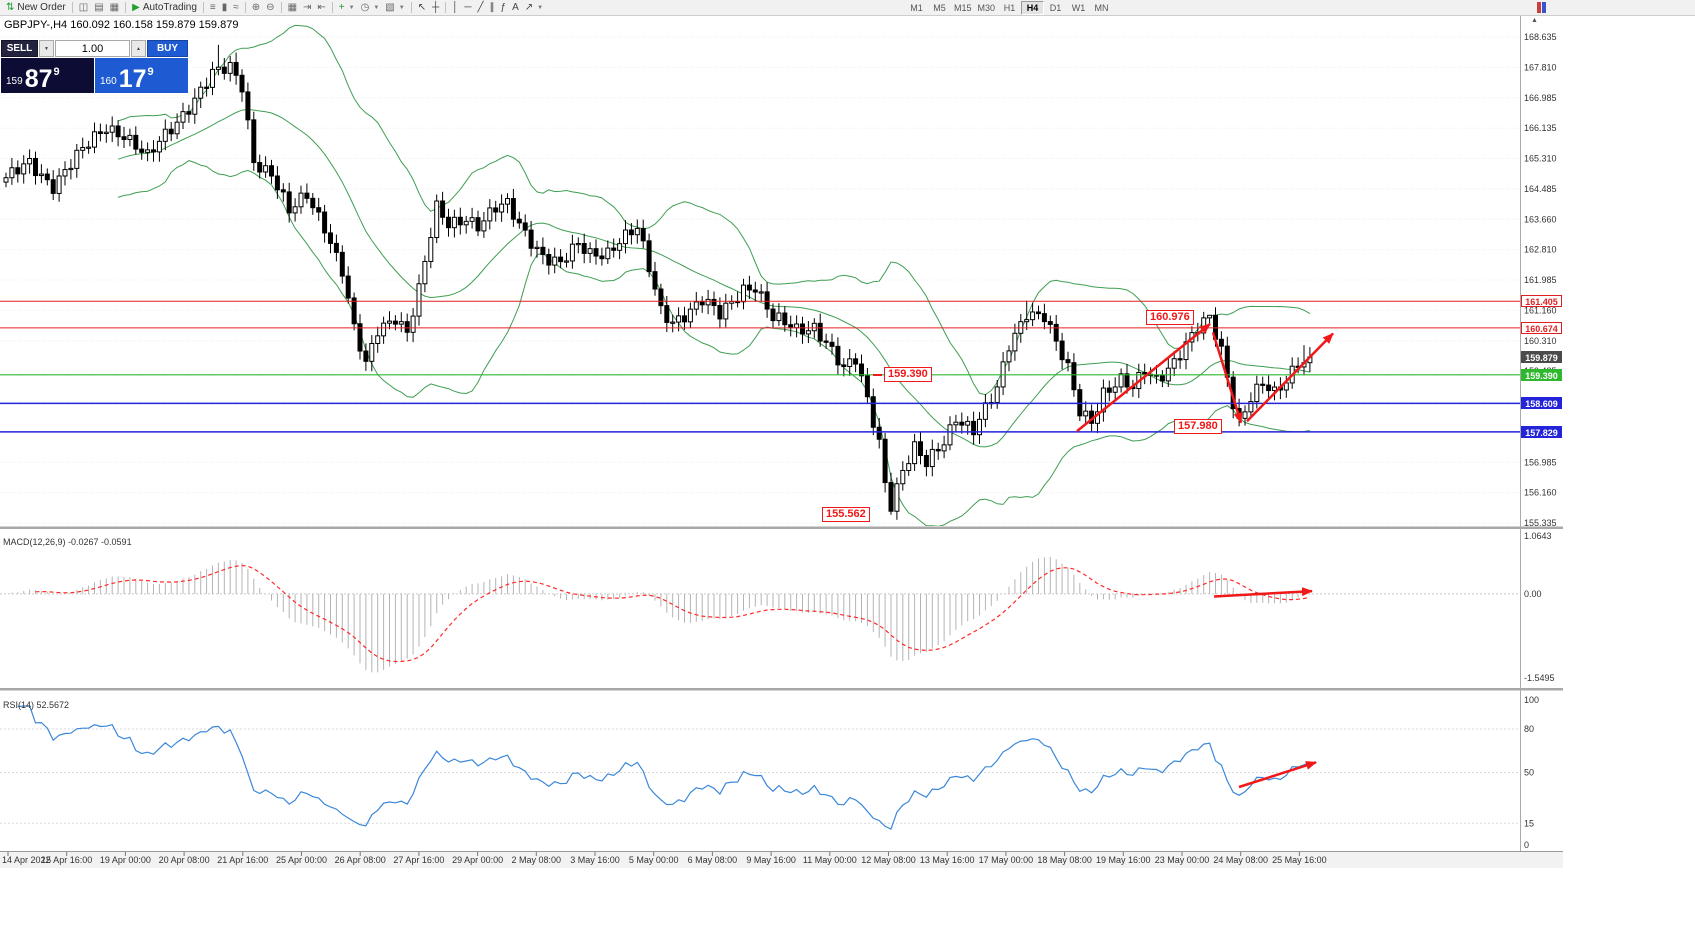 Image resolution: width=1695 pixels, height=934 pixels. I want to click on y-axis-label: 156.985, so click(1540, 462).